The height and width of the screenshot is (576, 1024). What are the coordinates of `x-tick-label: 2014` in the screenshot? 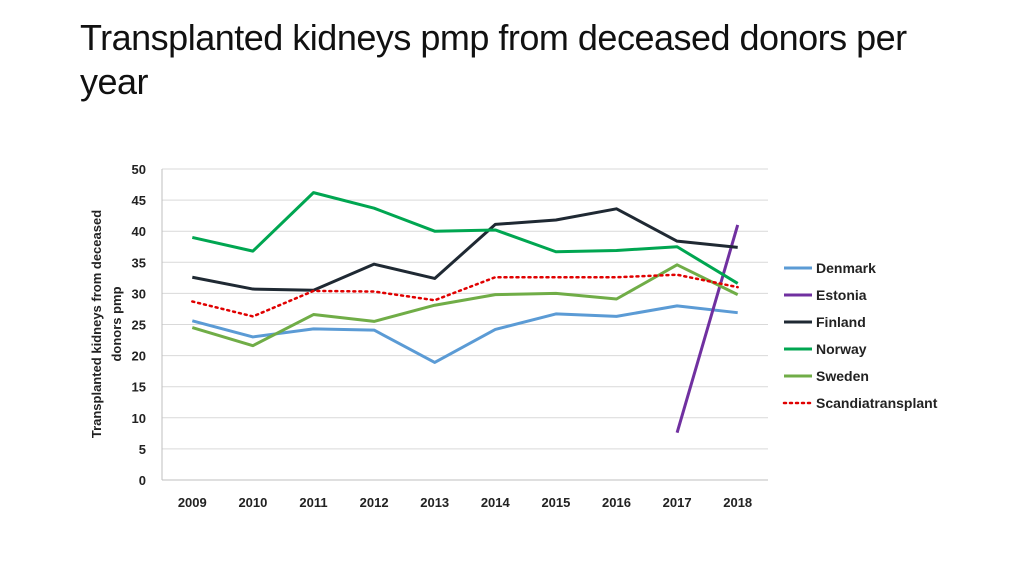 It's located at (496, 502).